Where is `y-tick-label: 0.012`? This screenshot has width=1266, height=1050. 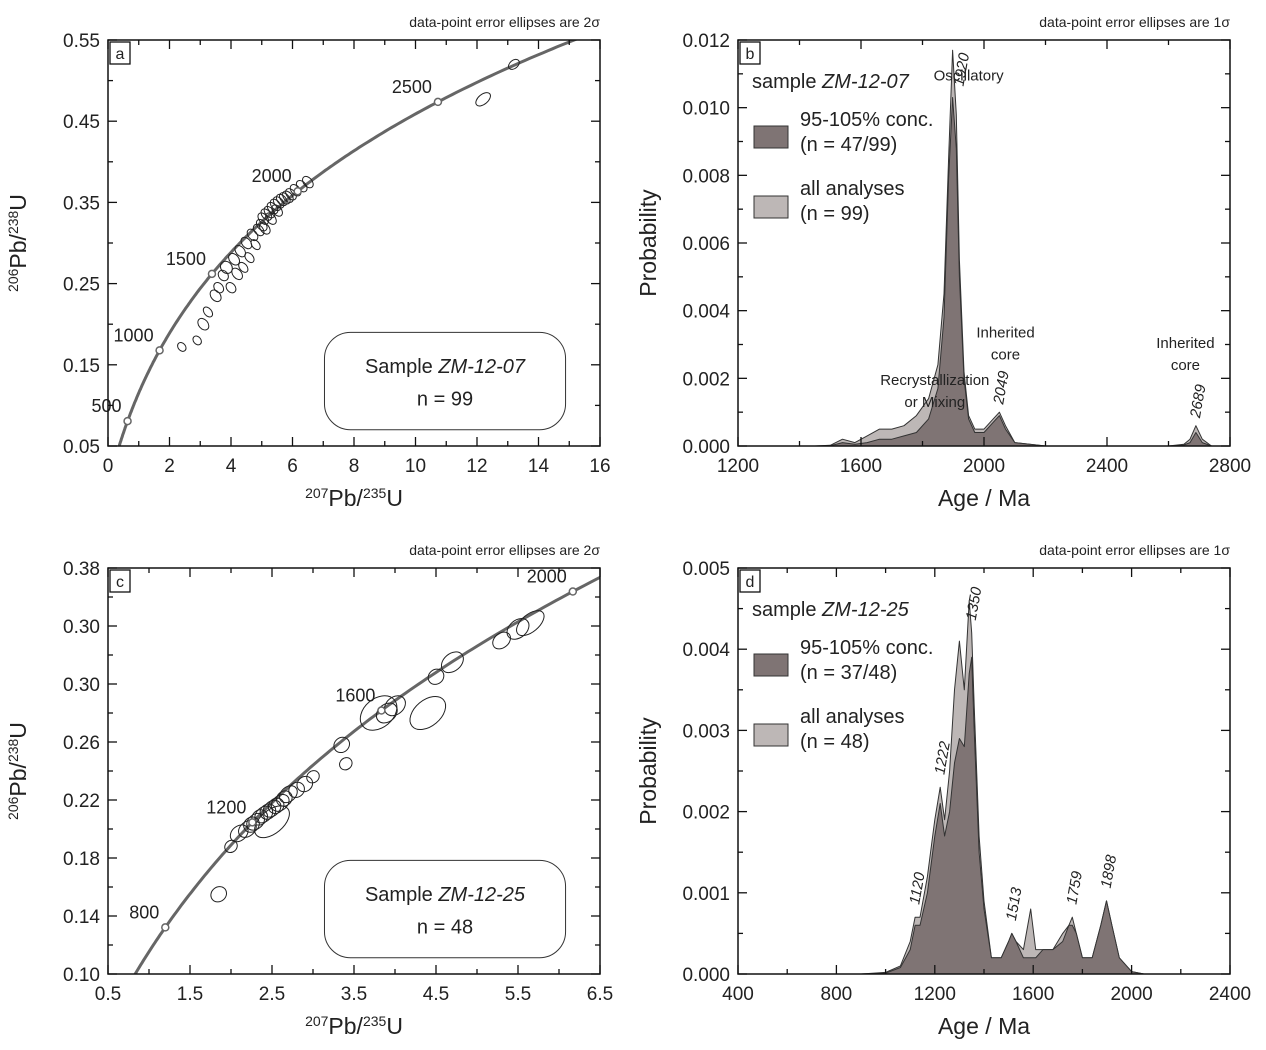
y-tick-label: 0.012 is located at coordinates (706, 41).